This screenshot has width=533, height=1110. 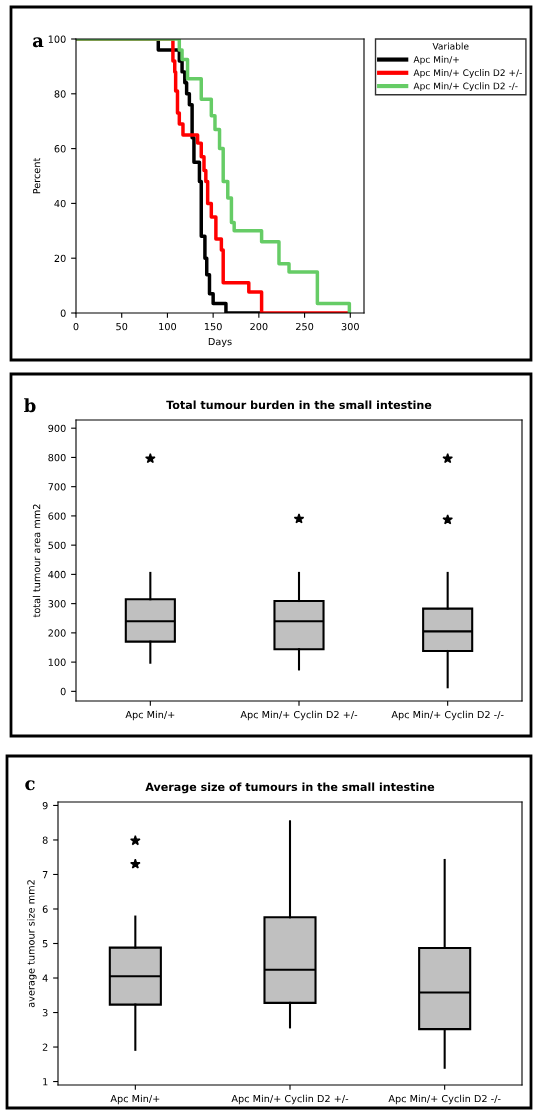 I want to click on x-axis-title: Days, so click(x=220, y=342).